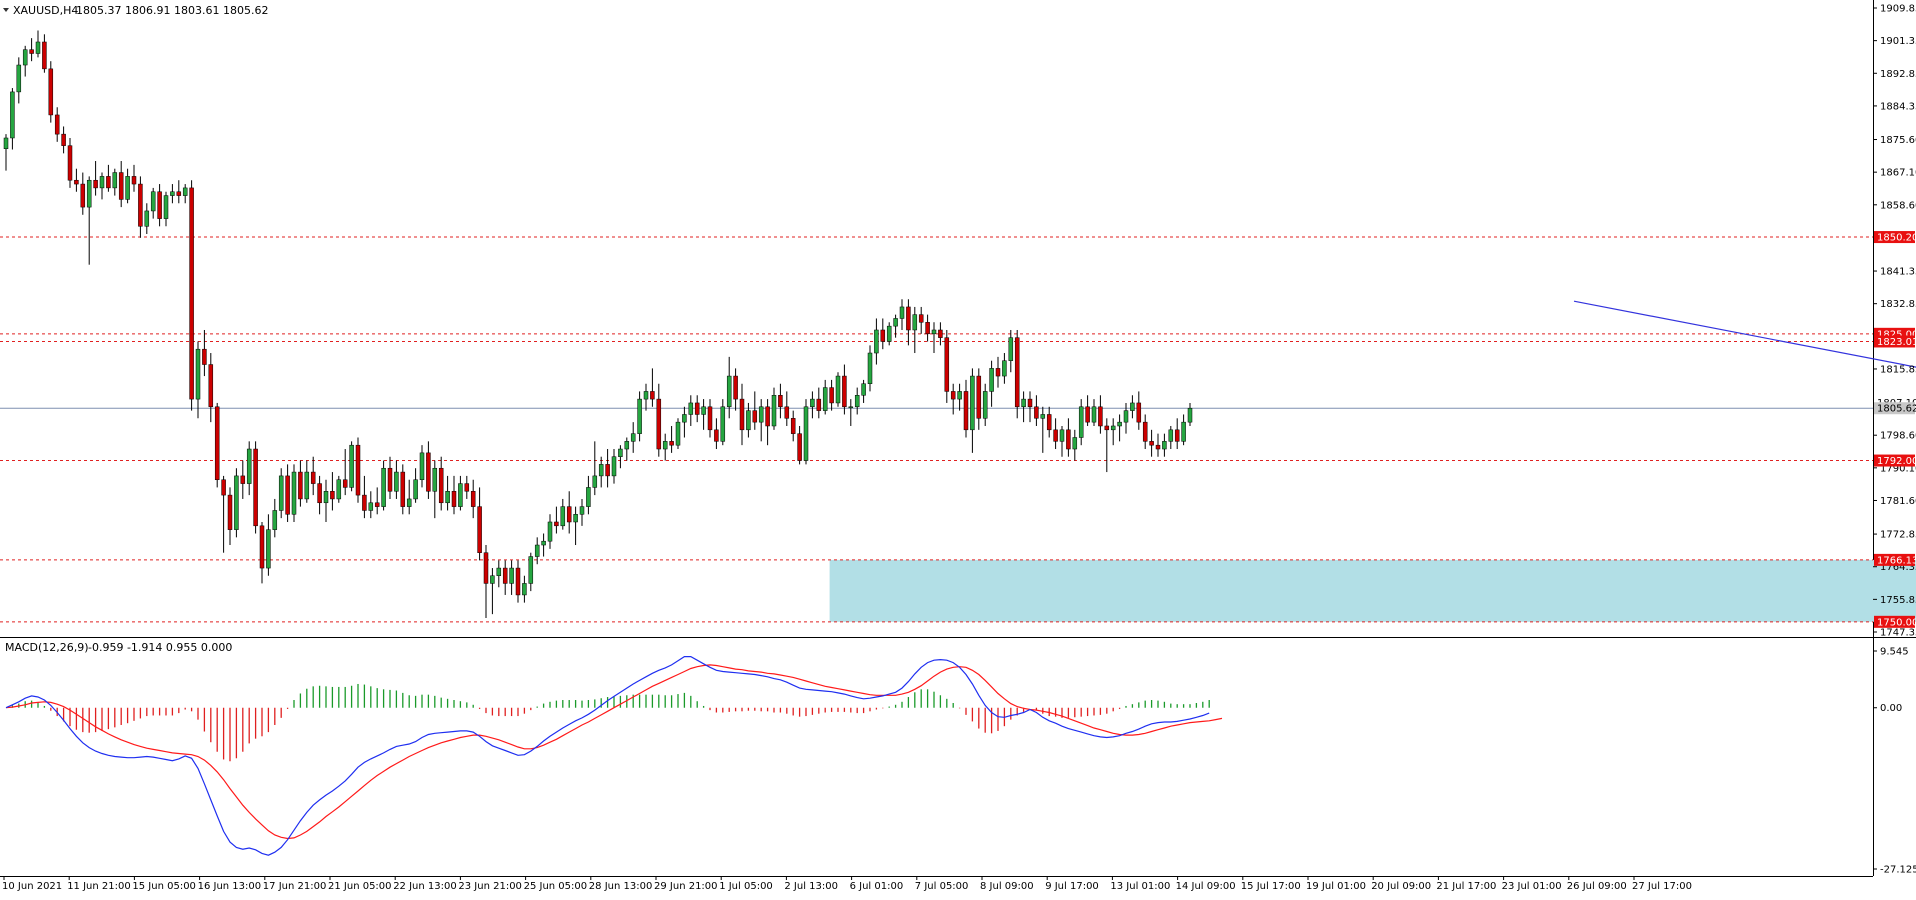  What do you see at coordinates (1898, 9) in the screenshot?
I see `price-tick-label: 1909.85` at bounding box center [1898, 9].